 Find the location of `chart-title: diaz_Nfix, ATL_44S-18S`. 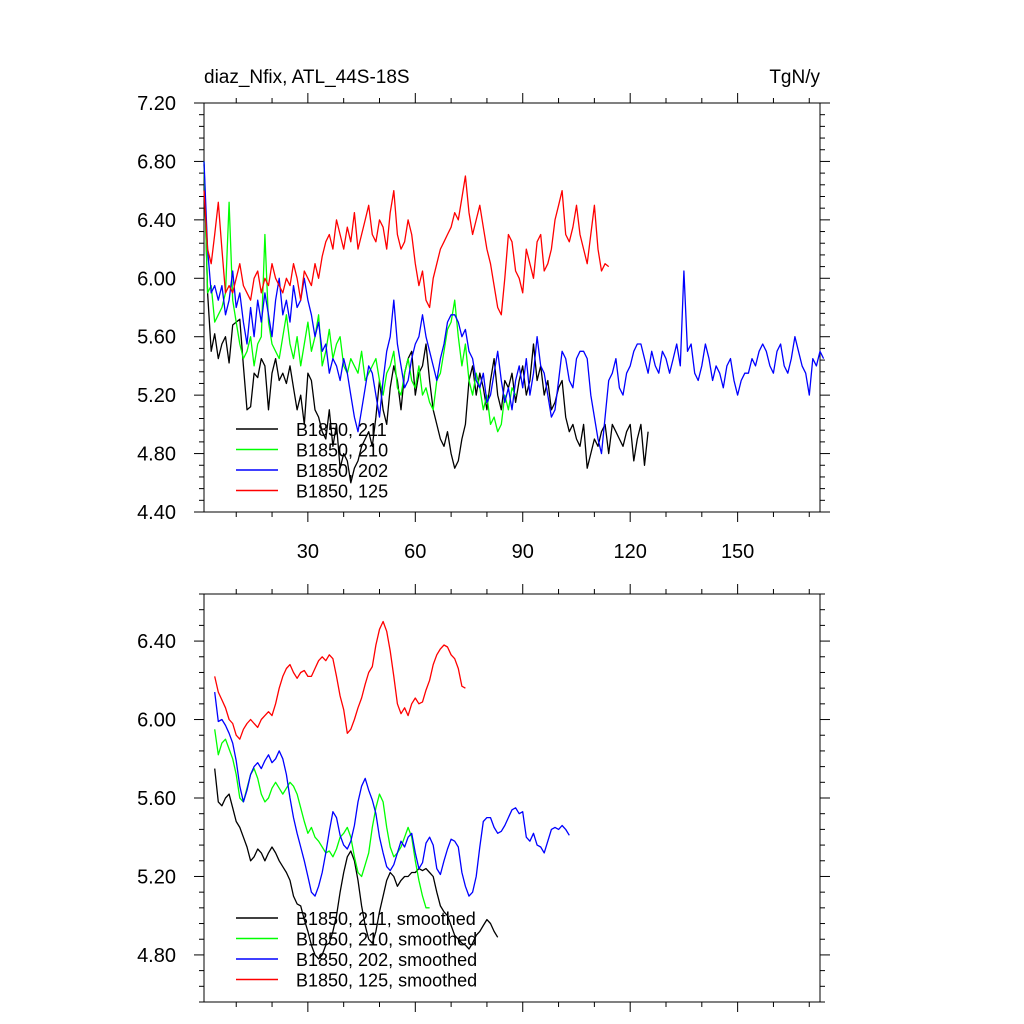

chart-title: diaz_Nfix, ATL_44S-18S is located at coordinates (307, 77).